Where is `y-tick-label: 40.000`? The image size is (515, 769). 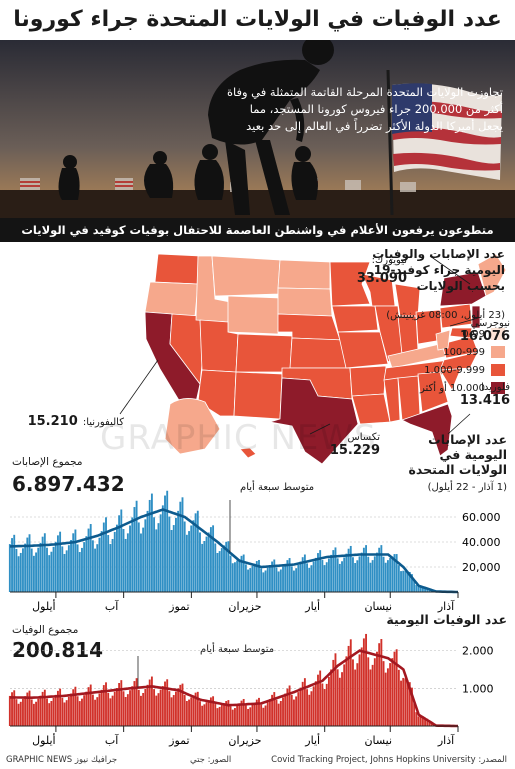 y-tick-label: 40.000 is located at coordinates (481, 542).